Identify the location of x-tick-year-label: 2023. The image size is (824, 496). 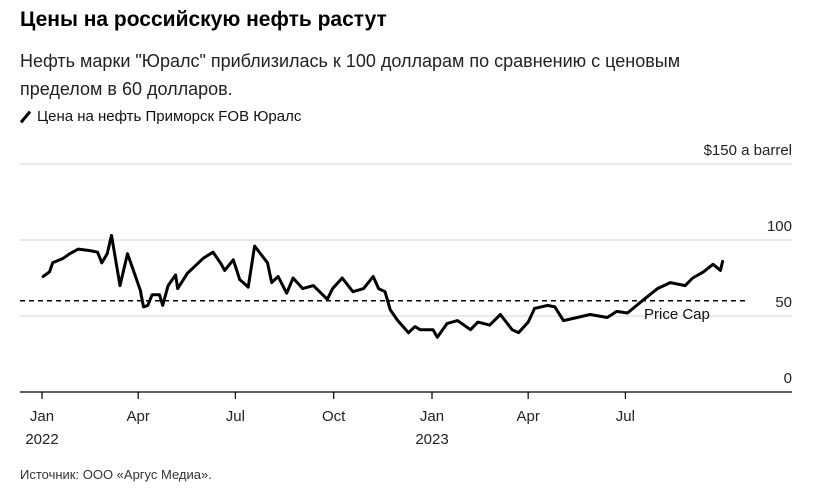
(431, 439).